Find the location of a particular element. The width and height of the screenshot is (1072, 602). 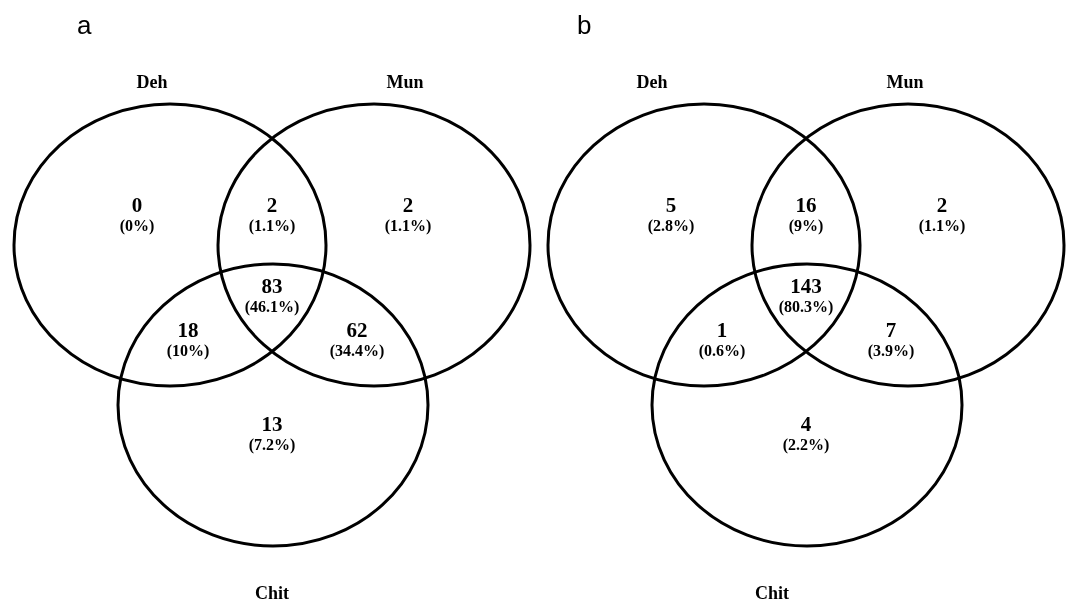

data-label: 18 is located at coordinates (188, 330).